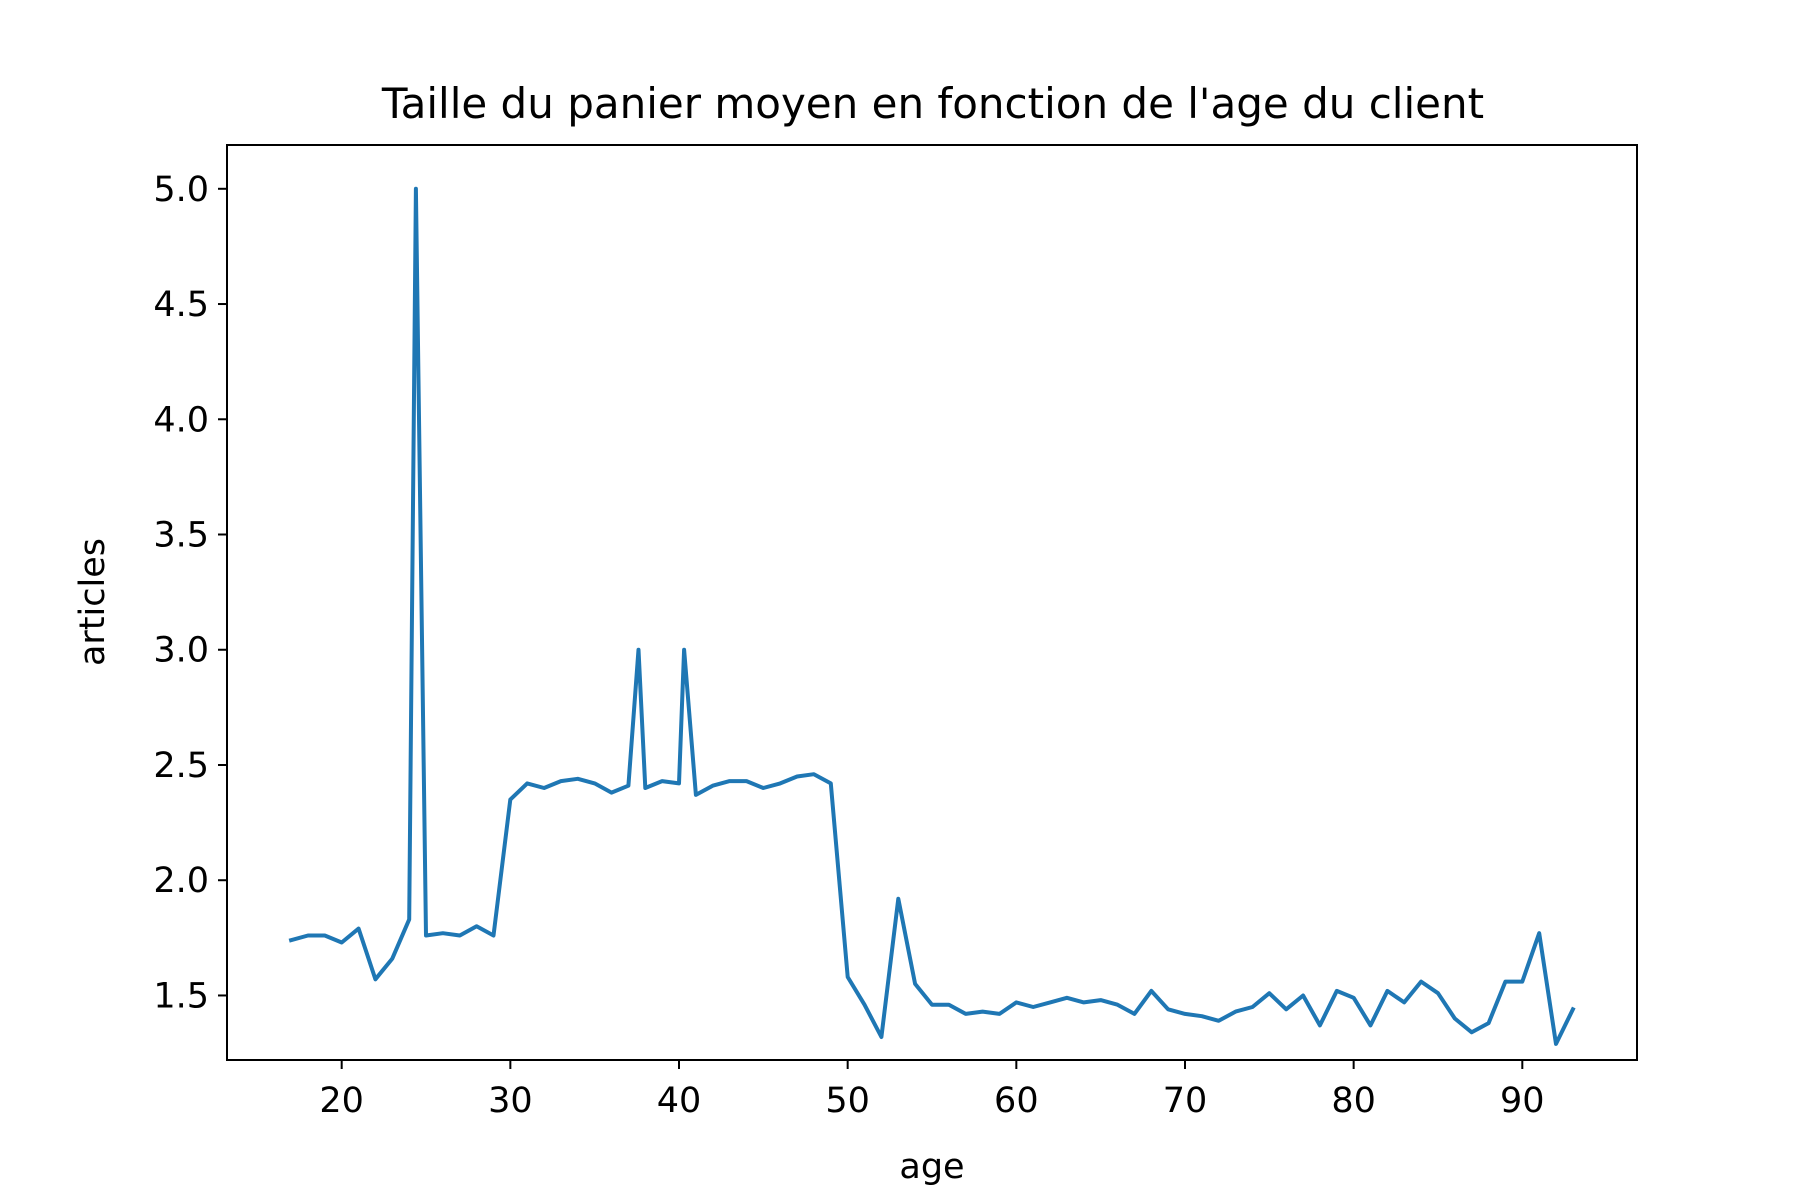 The image size is (1800, 1200). Describe the element at coordinates (1016, 1101) in the screenshot. I see `x-tick-label: 60` at that location.